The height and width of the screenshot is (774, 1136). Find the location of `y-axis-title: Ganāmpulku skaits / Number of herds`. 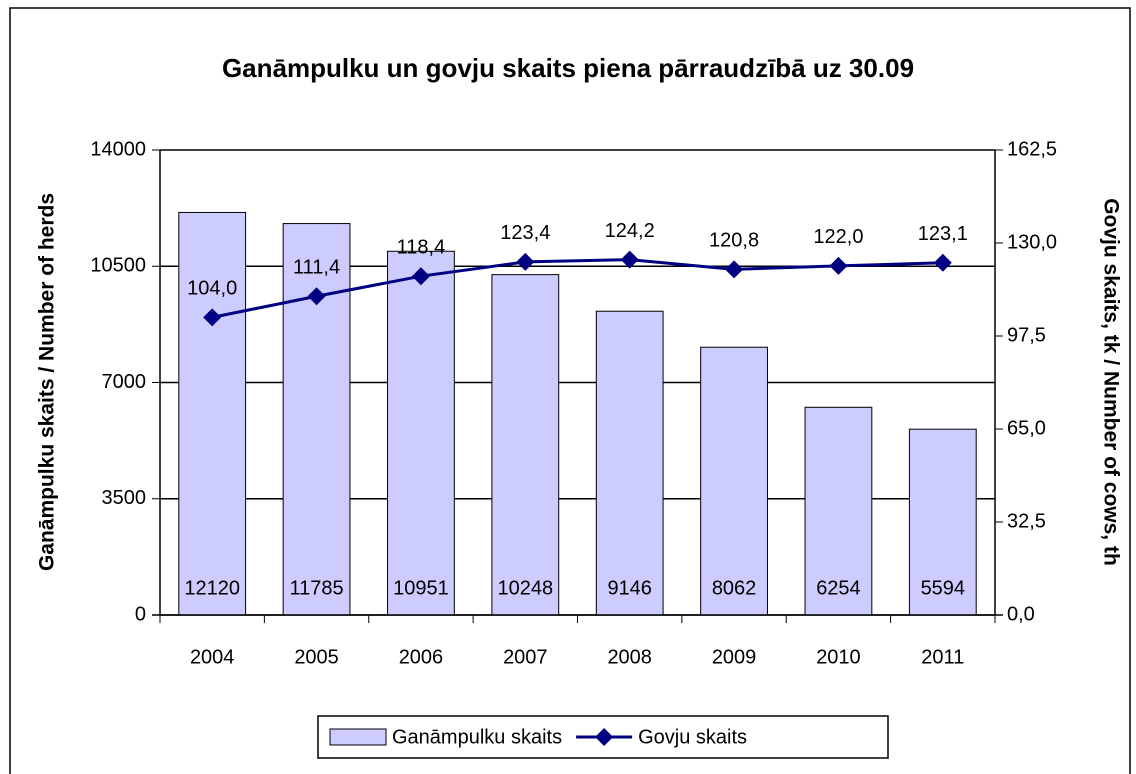

y-axis-title: Ganāmpulku skaits / Number of herds is located at coordinates (47, 382).